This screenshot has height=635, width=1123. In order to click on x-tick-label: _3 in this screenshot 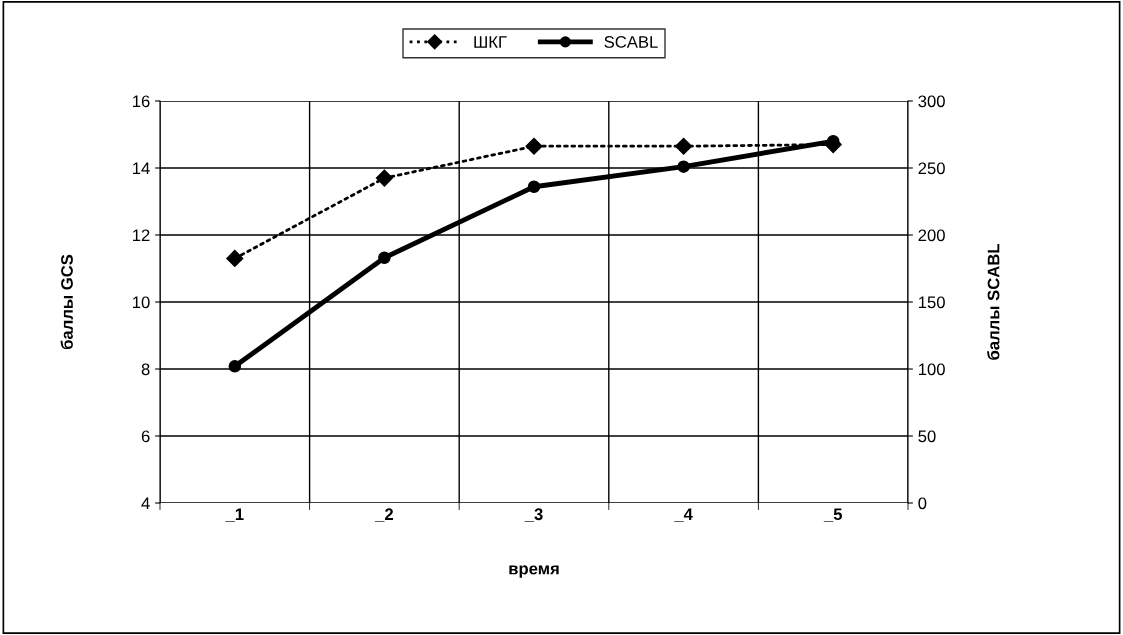, I will do `click(533, 515)`.